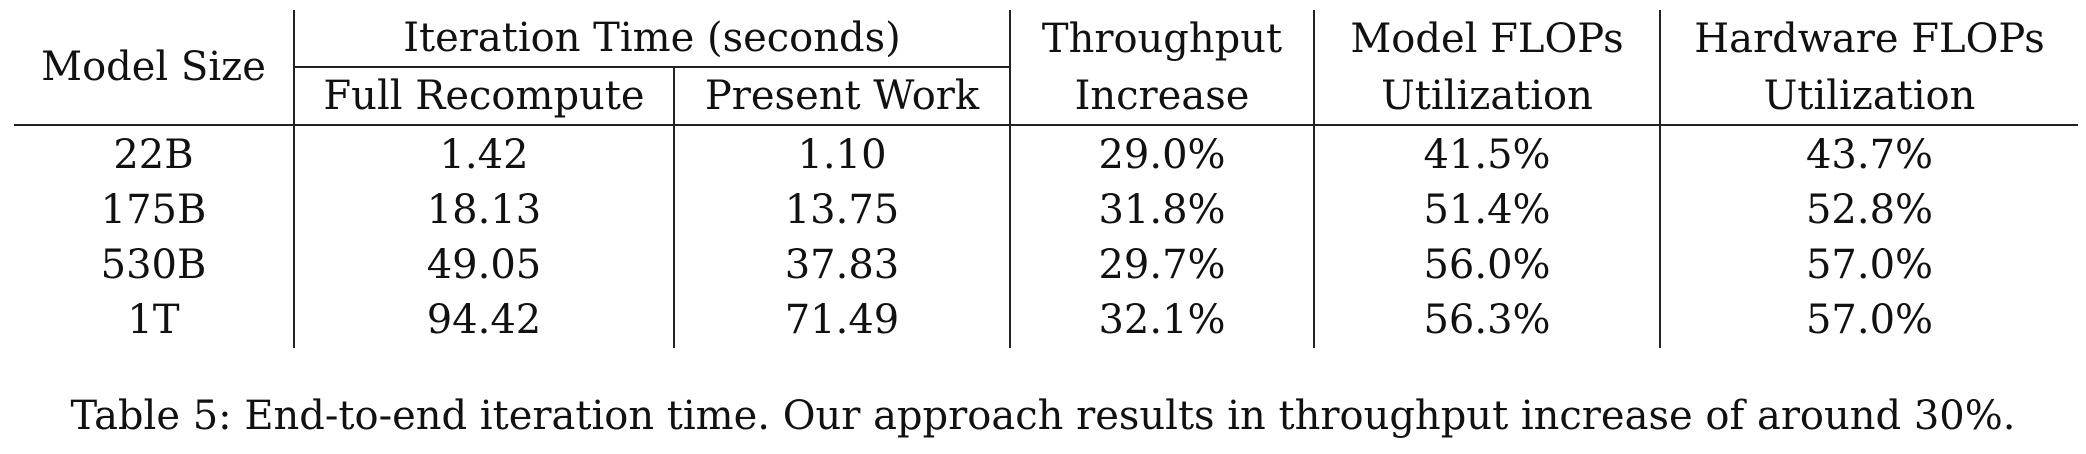 Image resolution: width=2086 pixels, height=454 pixels. Describe the element at coordinates (1162, 96) in the screenshot. I see `header-throughput-line2: Increase` at that location.